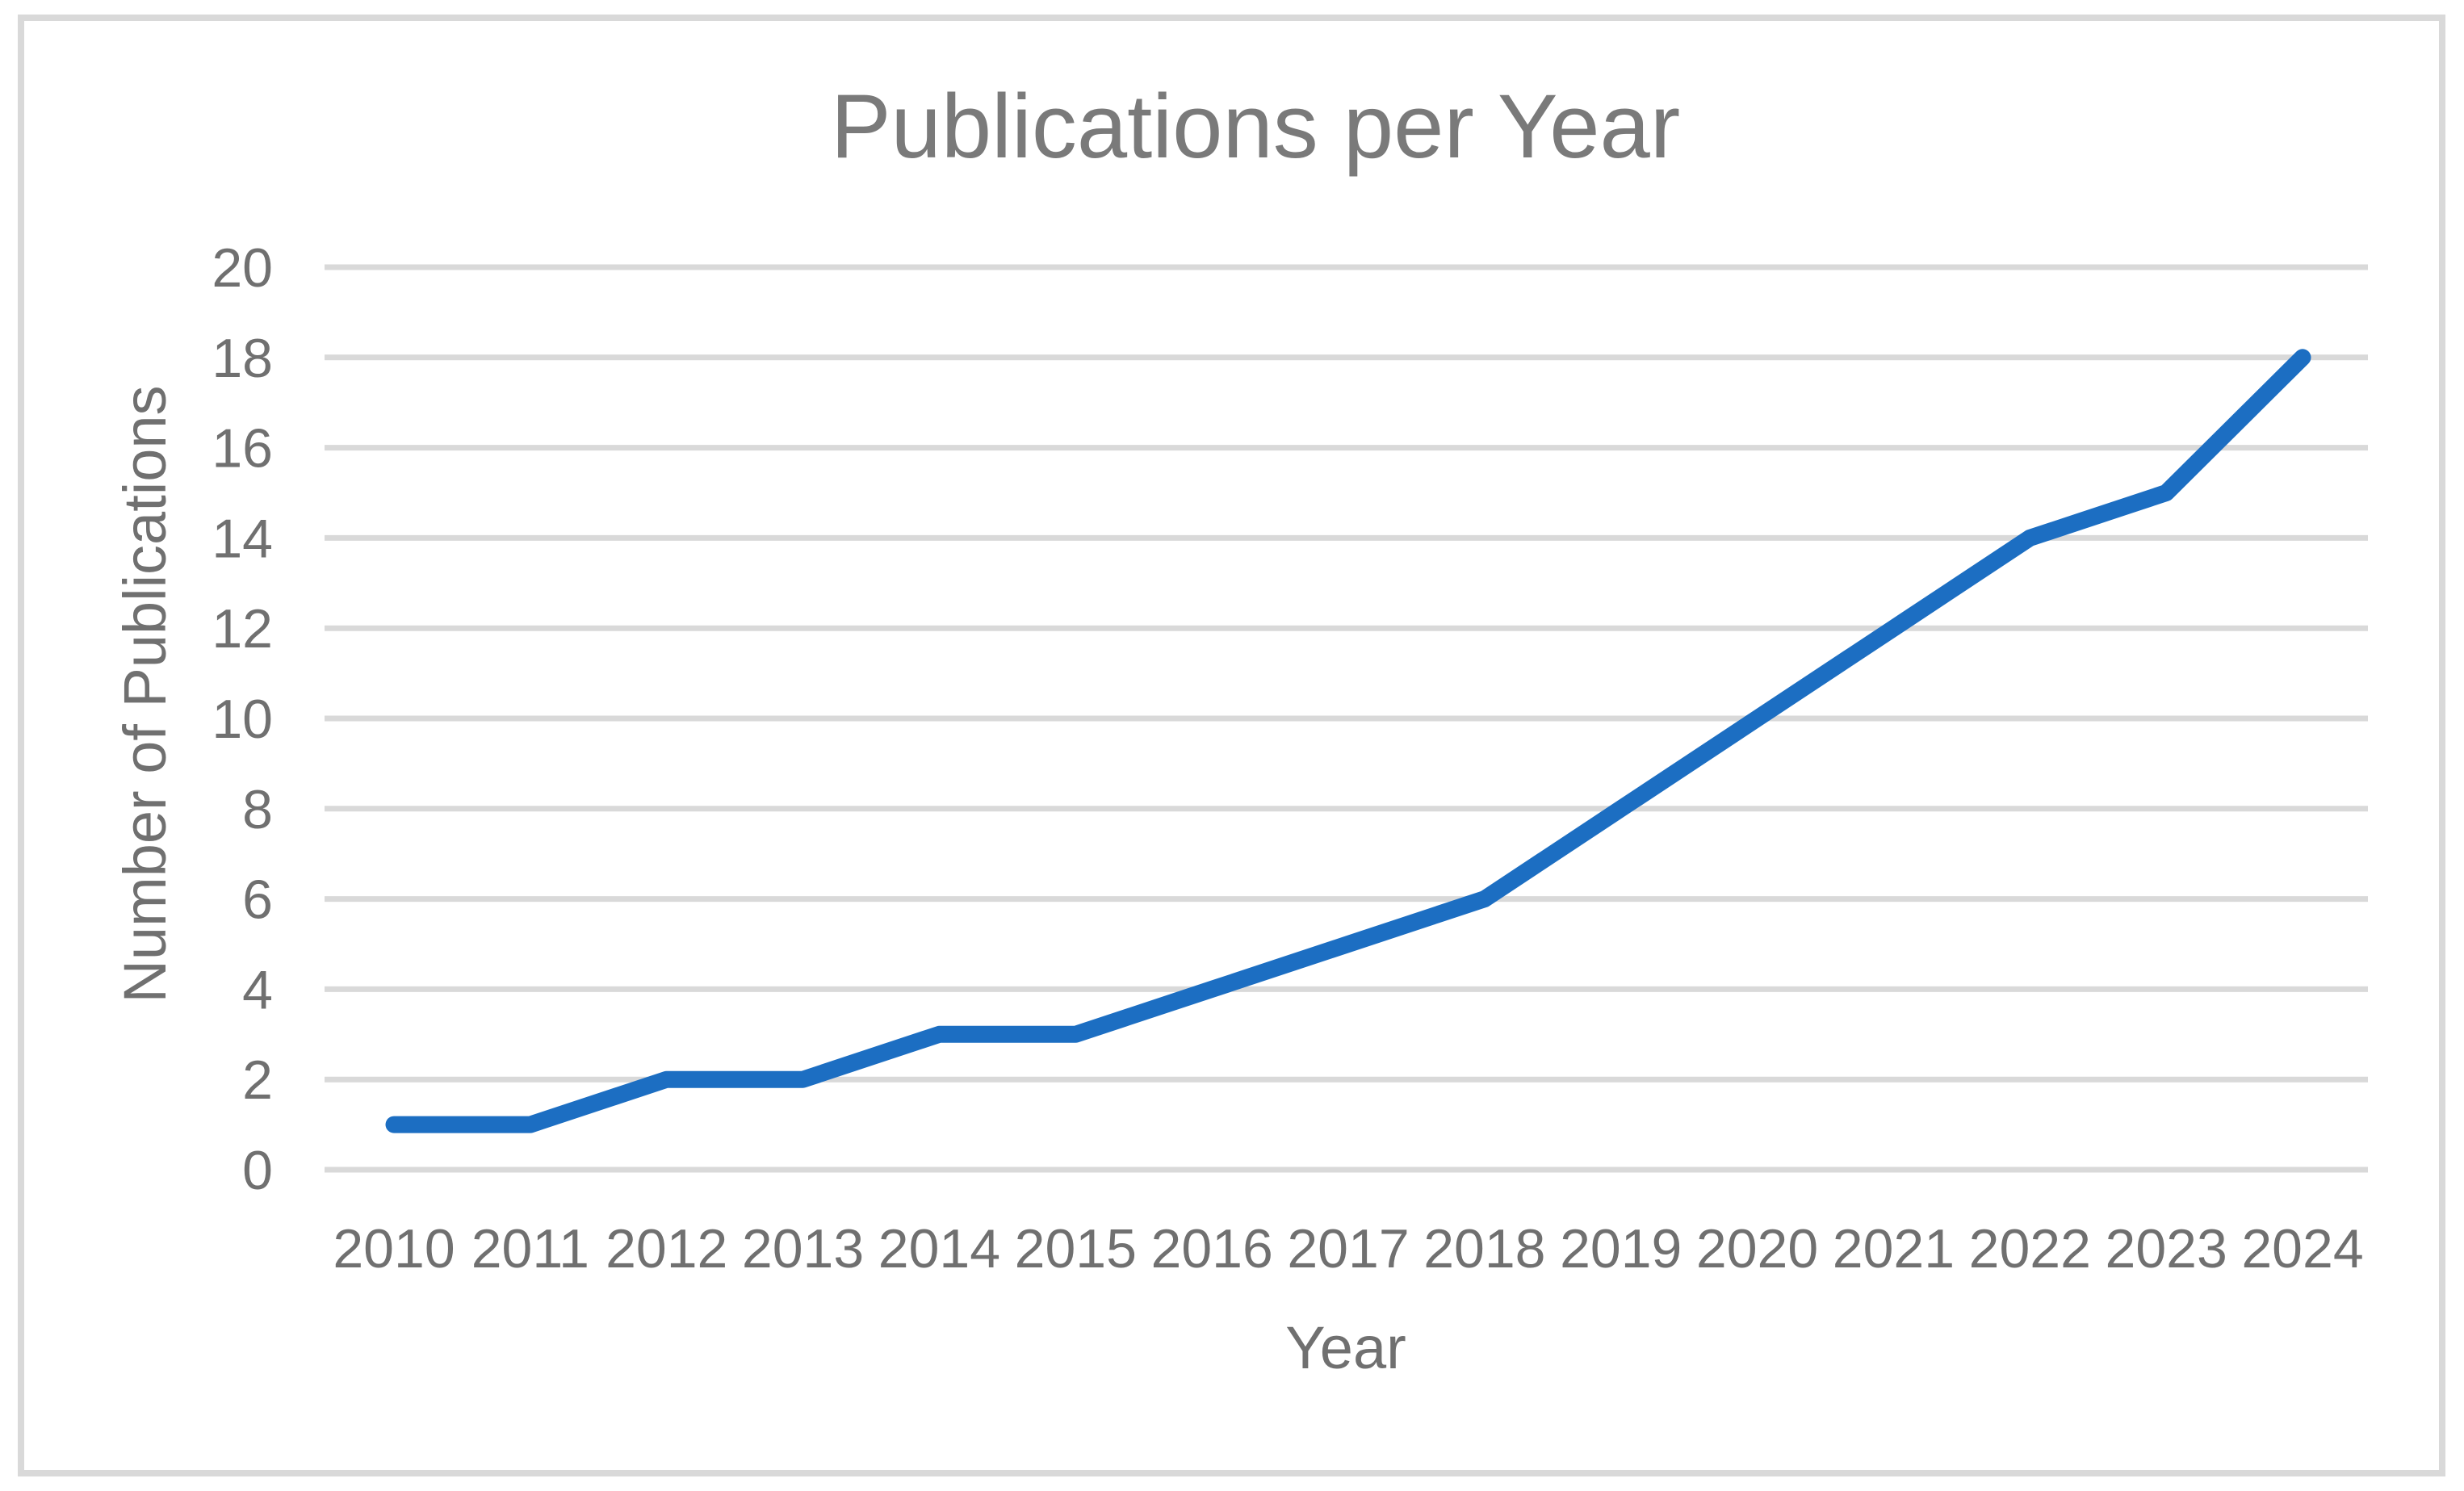 Image resolution: width=2464 pixels, height=1491 pixels. What do you see at coordinates (242, 449) in the screenshot?
I see `y-tick-label-16: 16` at bounding box center [242, 449].